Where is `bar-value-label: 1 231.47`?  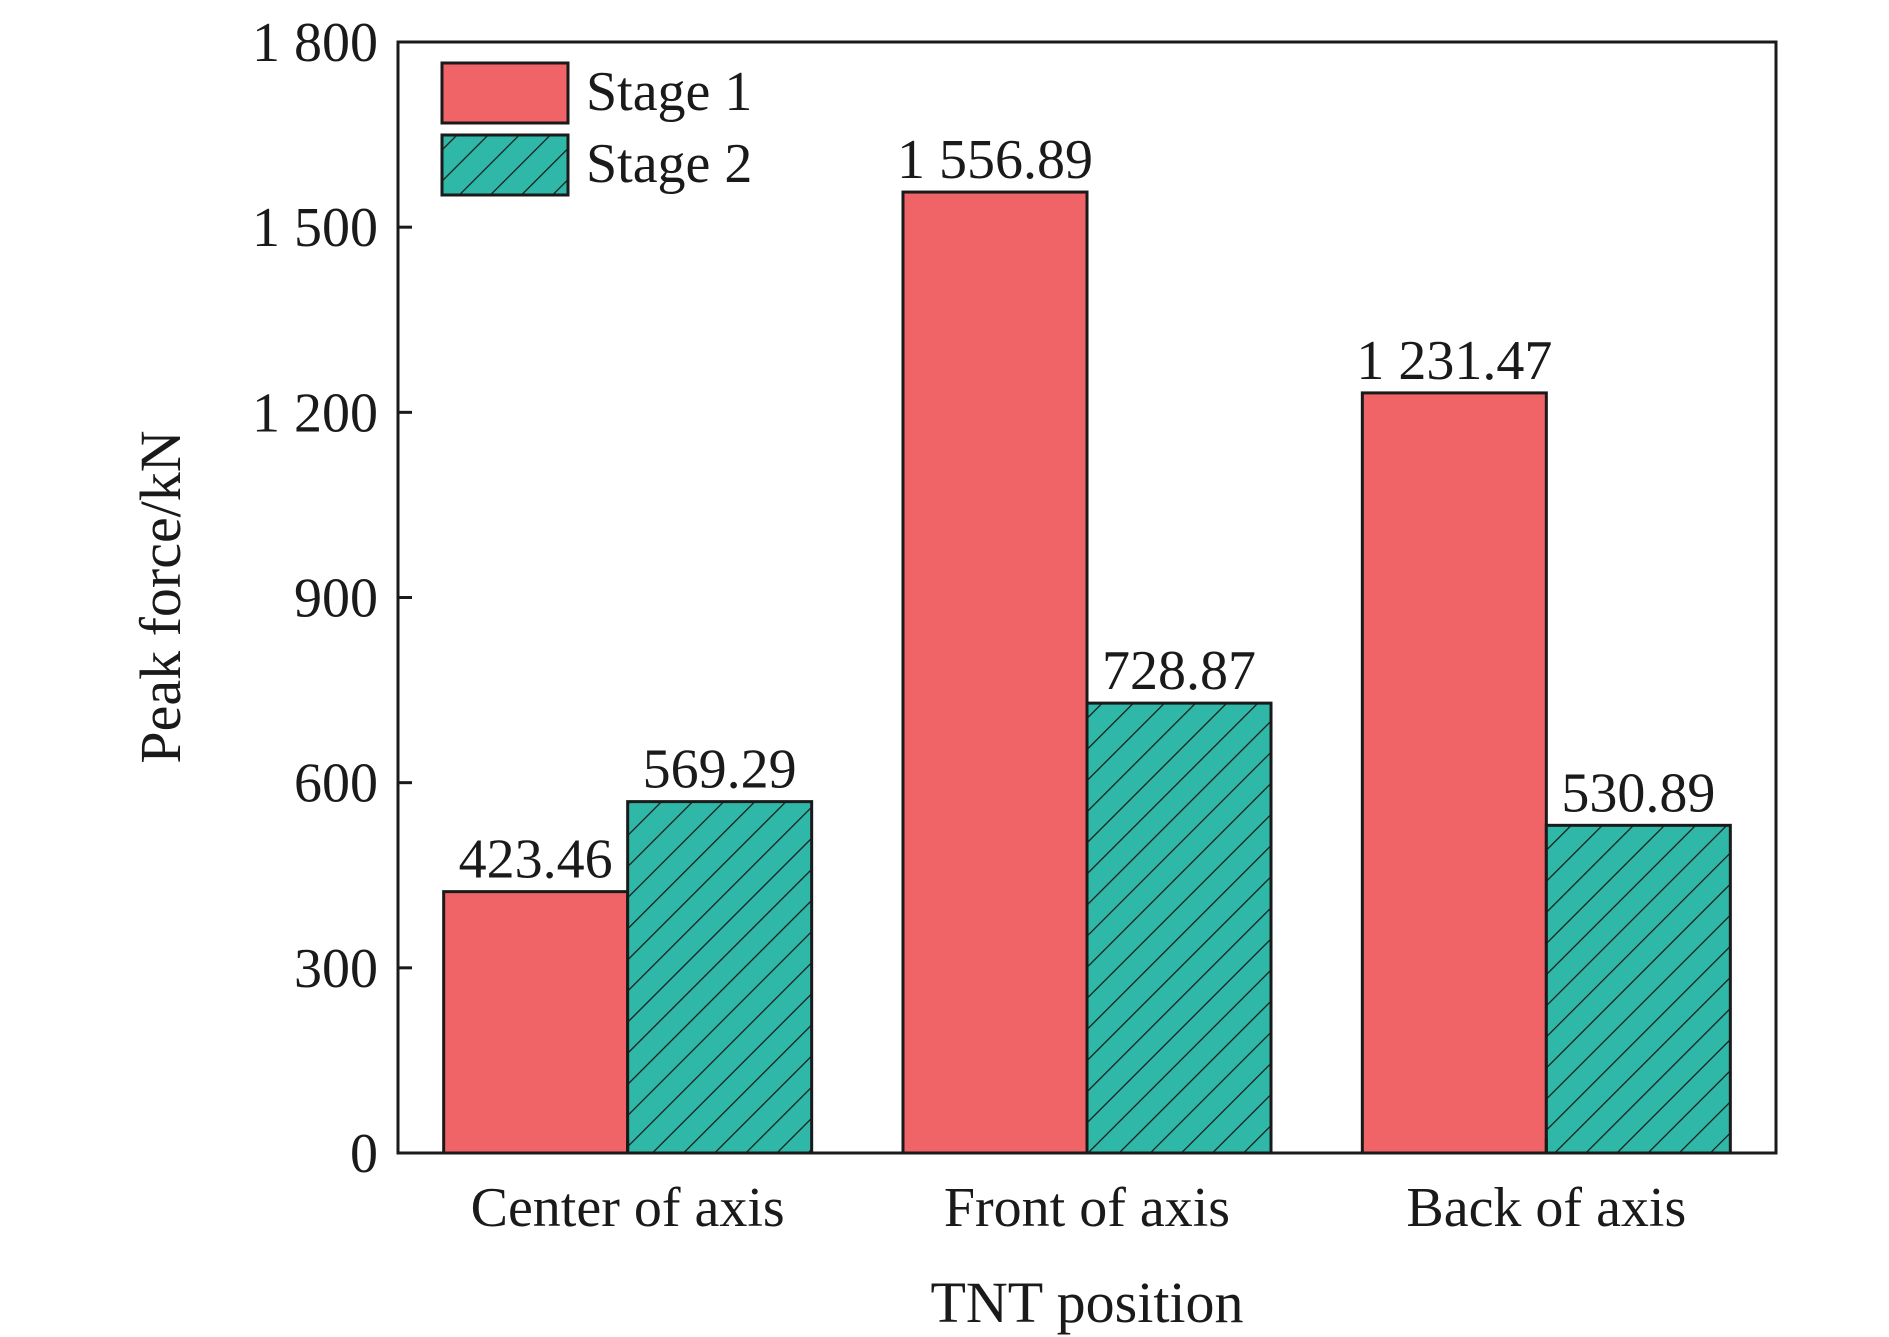
bar-value-label: 1 231.47 is located at coordinates (1454, 361).